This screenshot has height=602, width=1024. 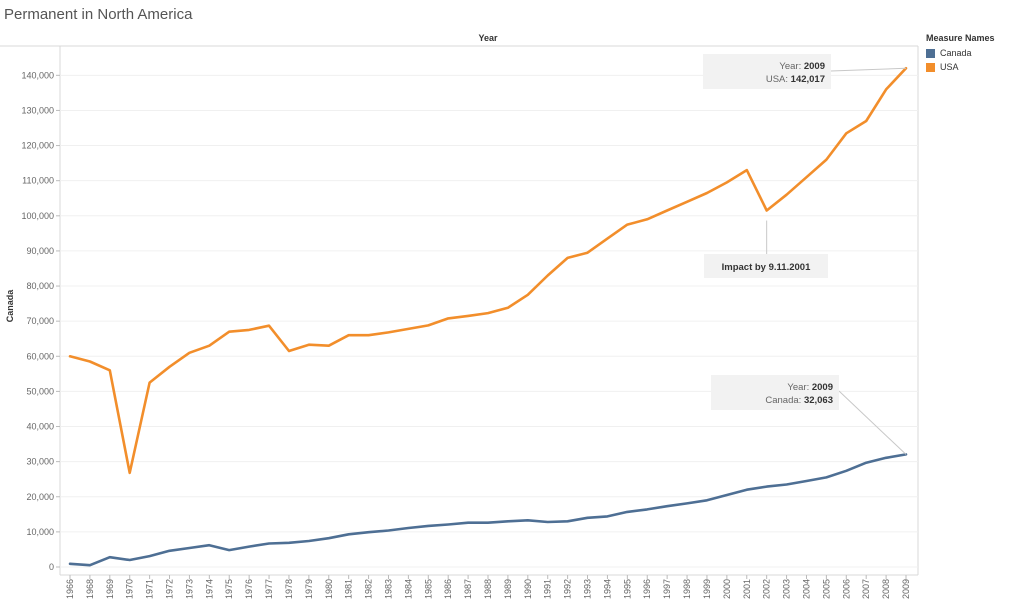 I want to click on x-tick-label: 1972, so click(x=170, y=589).